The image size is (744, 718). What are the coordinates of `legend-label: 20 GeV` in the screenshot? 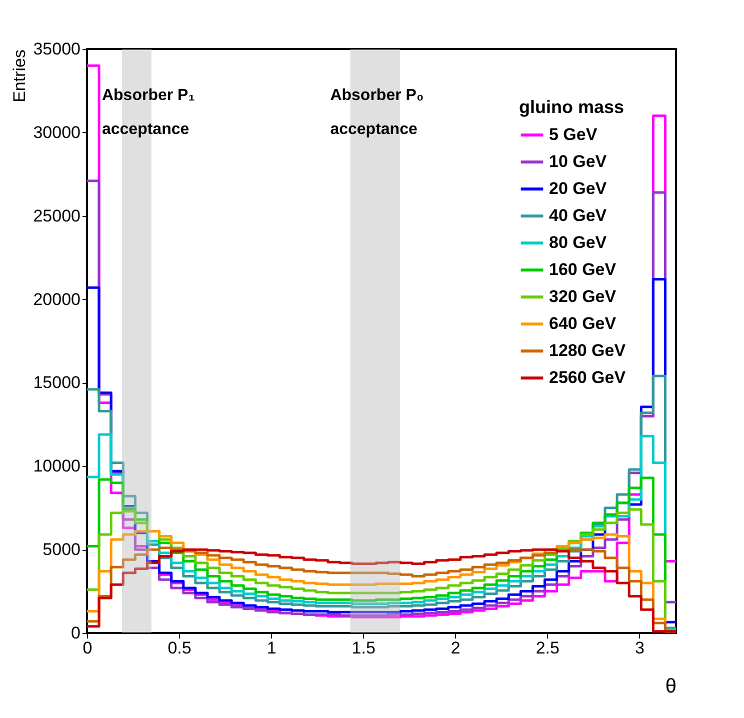 It's located at (578, 188).